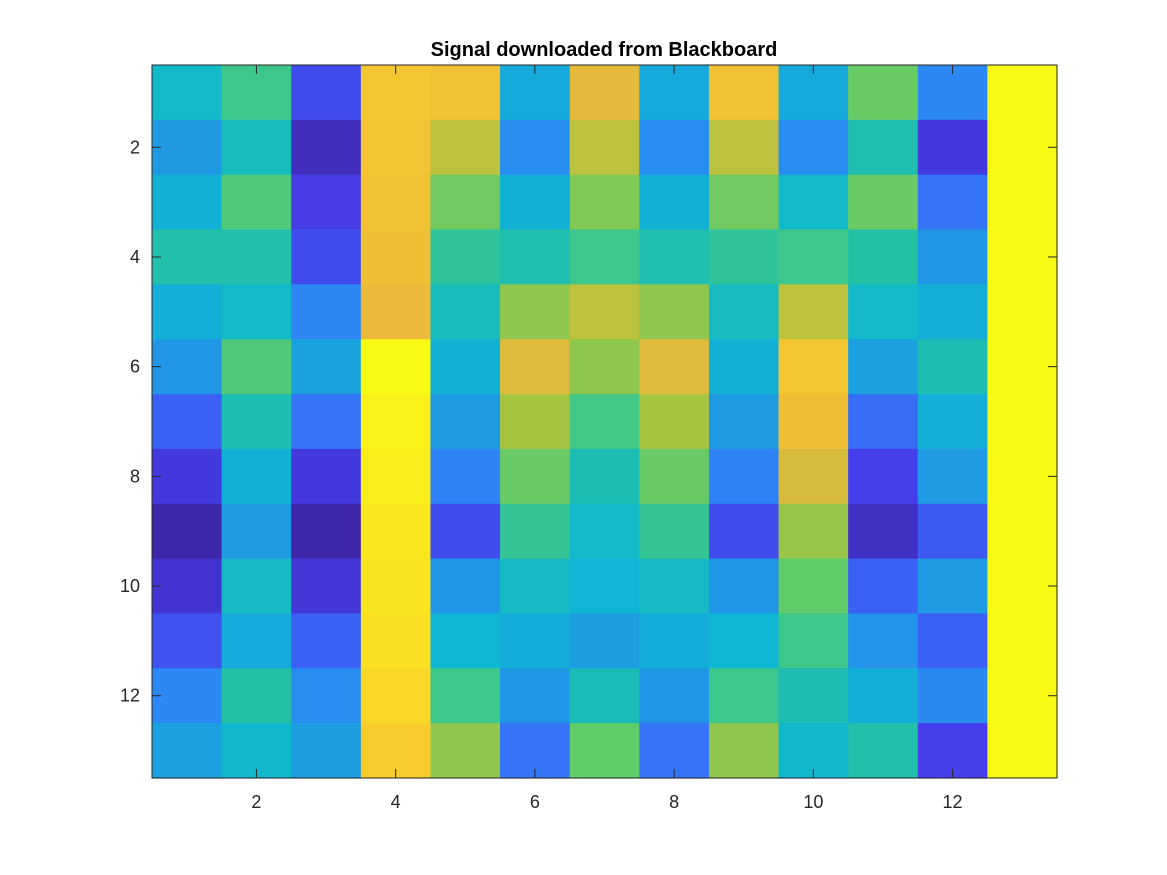 This screenshot has width=1167, height=875. Describe the element at coordinates (135, 147) in the screenshot. I see `y-tick-label: 2` at that location.